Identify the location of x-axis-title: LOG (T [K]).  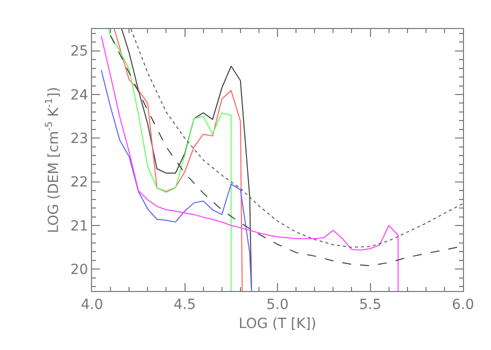
(277, 324).